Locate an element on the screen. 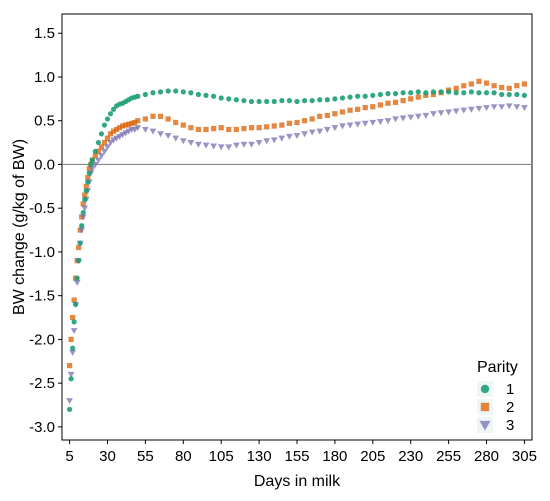 Image resolution: width=550 pixels, height=501 pixels. x-tick-label: 105 is located at coordinates (221, 456).